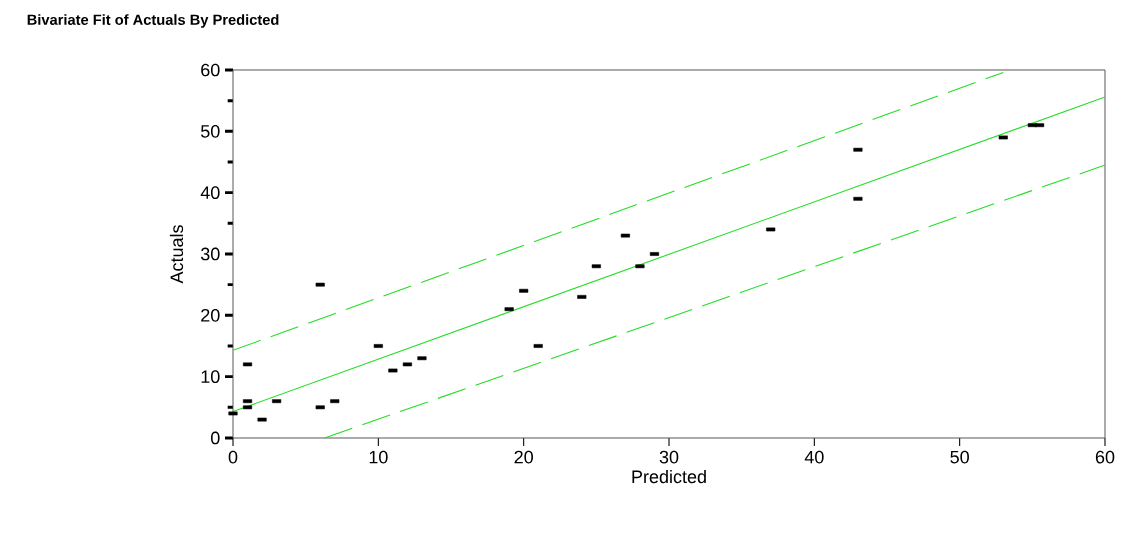 The width and height of the screenshot is (1147, 549). Describe the element at coordinates (814, 457) in the screenshot. I see `x-tick-label: 40` at that location.